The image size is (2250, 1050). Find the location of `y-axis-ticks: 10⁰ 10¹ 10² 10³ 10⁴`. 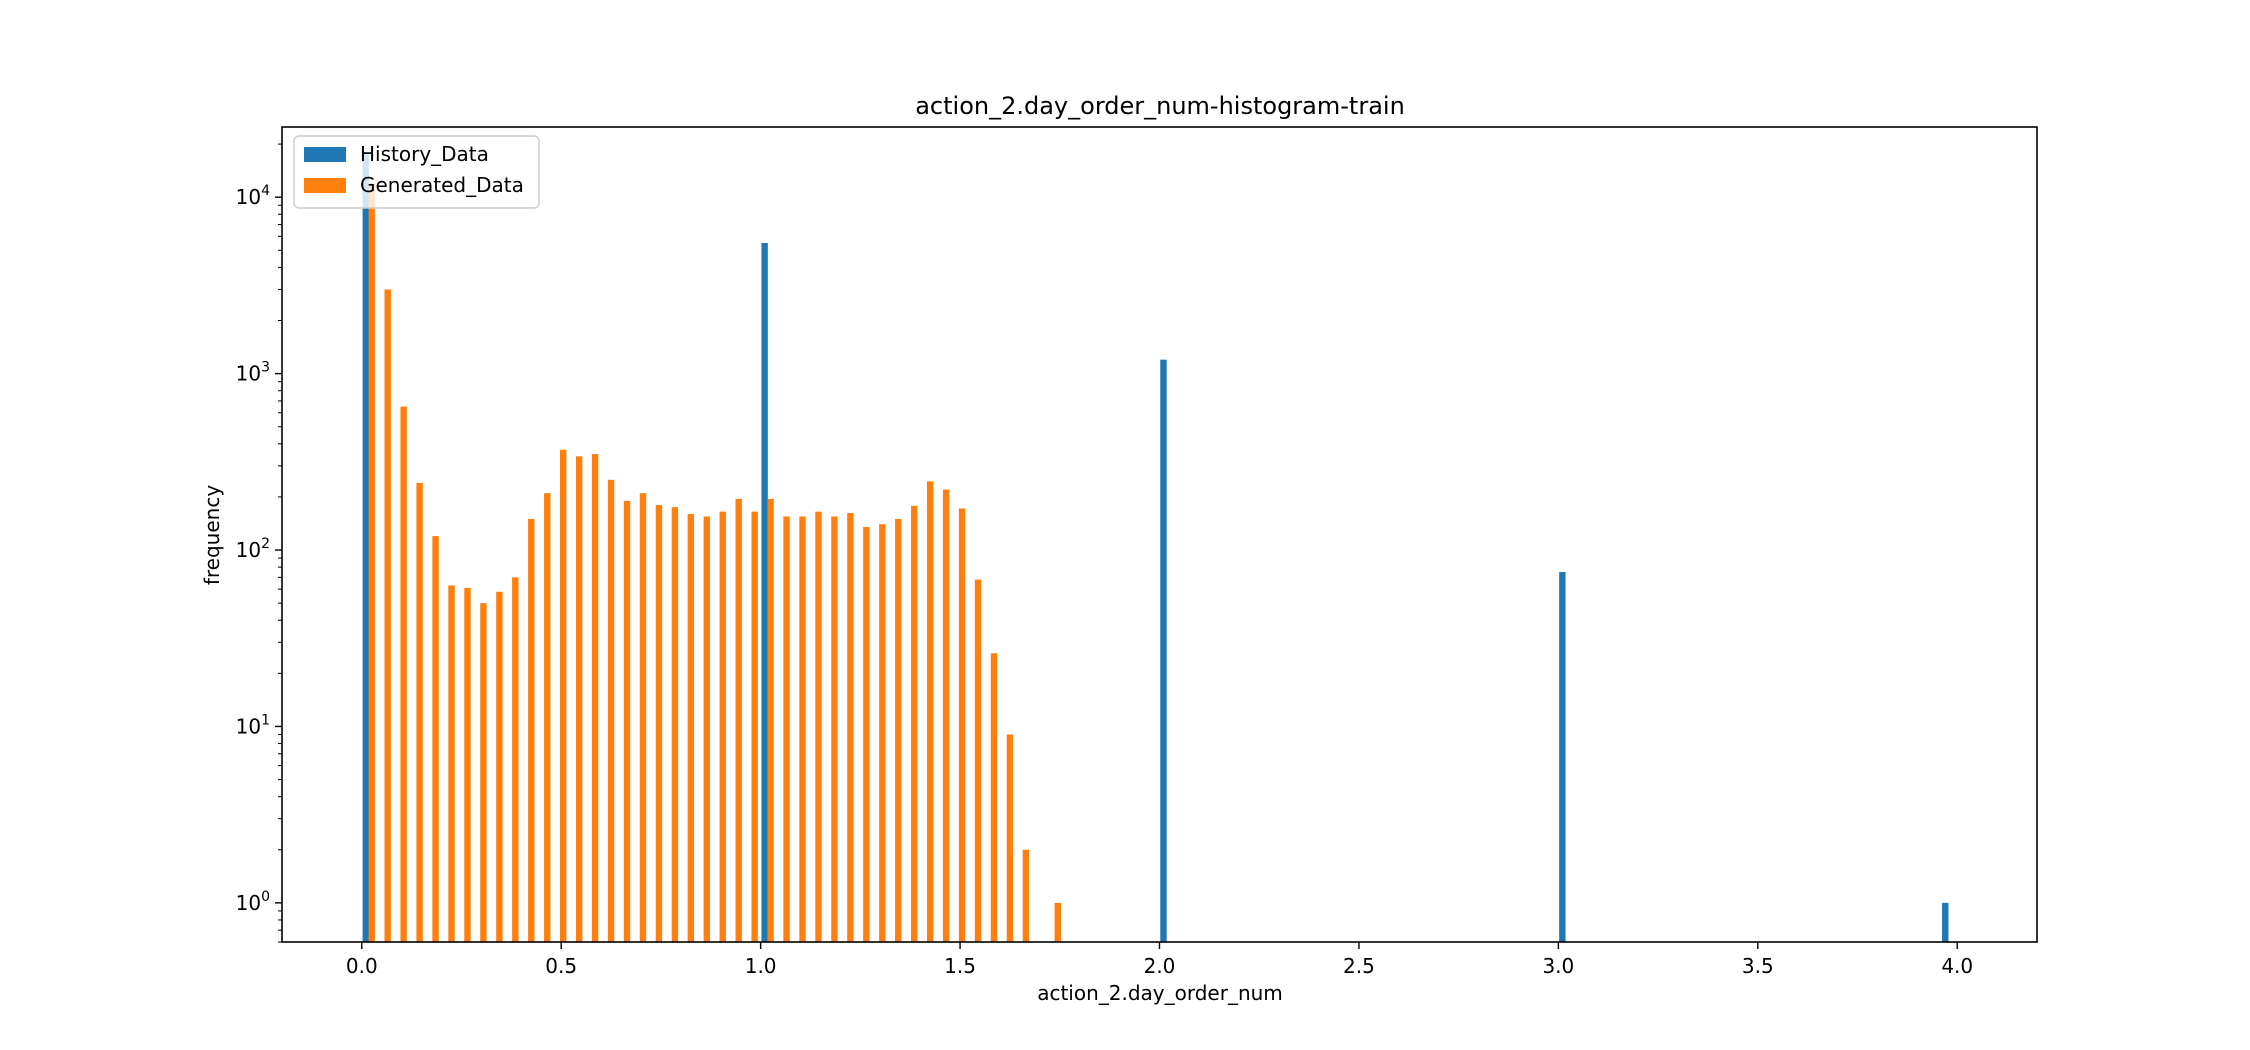

y-axis-ticks: 10⁰ 10¹ 10² 10³ 10⁴ is located at coordinates (259, 543).